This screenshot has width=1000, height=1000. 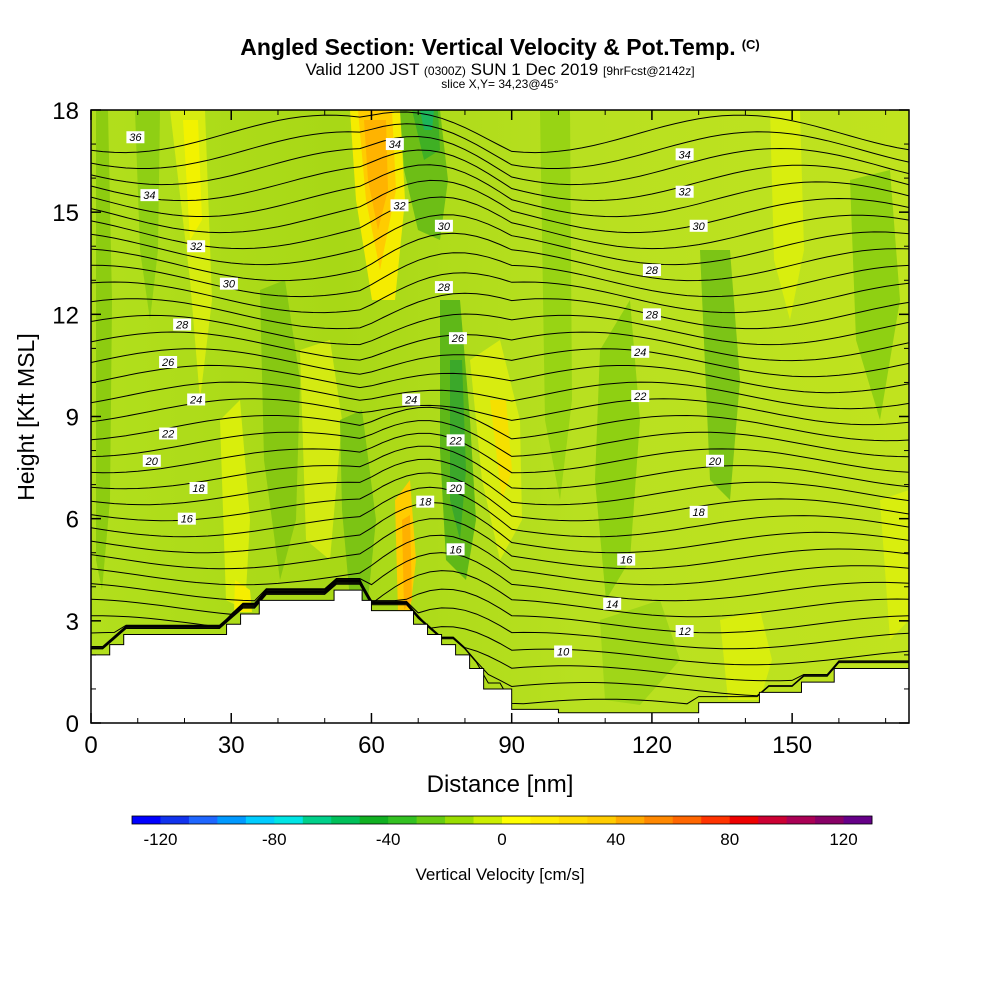 I want to click on y-tick-label: 15, so click(x=65, y=213).